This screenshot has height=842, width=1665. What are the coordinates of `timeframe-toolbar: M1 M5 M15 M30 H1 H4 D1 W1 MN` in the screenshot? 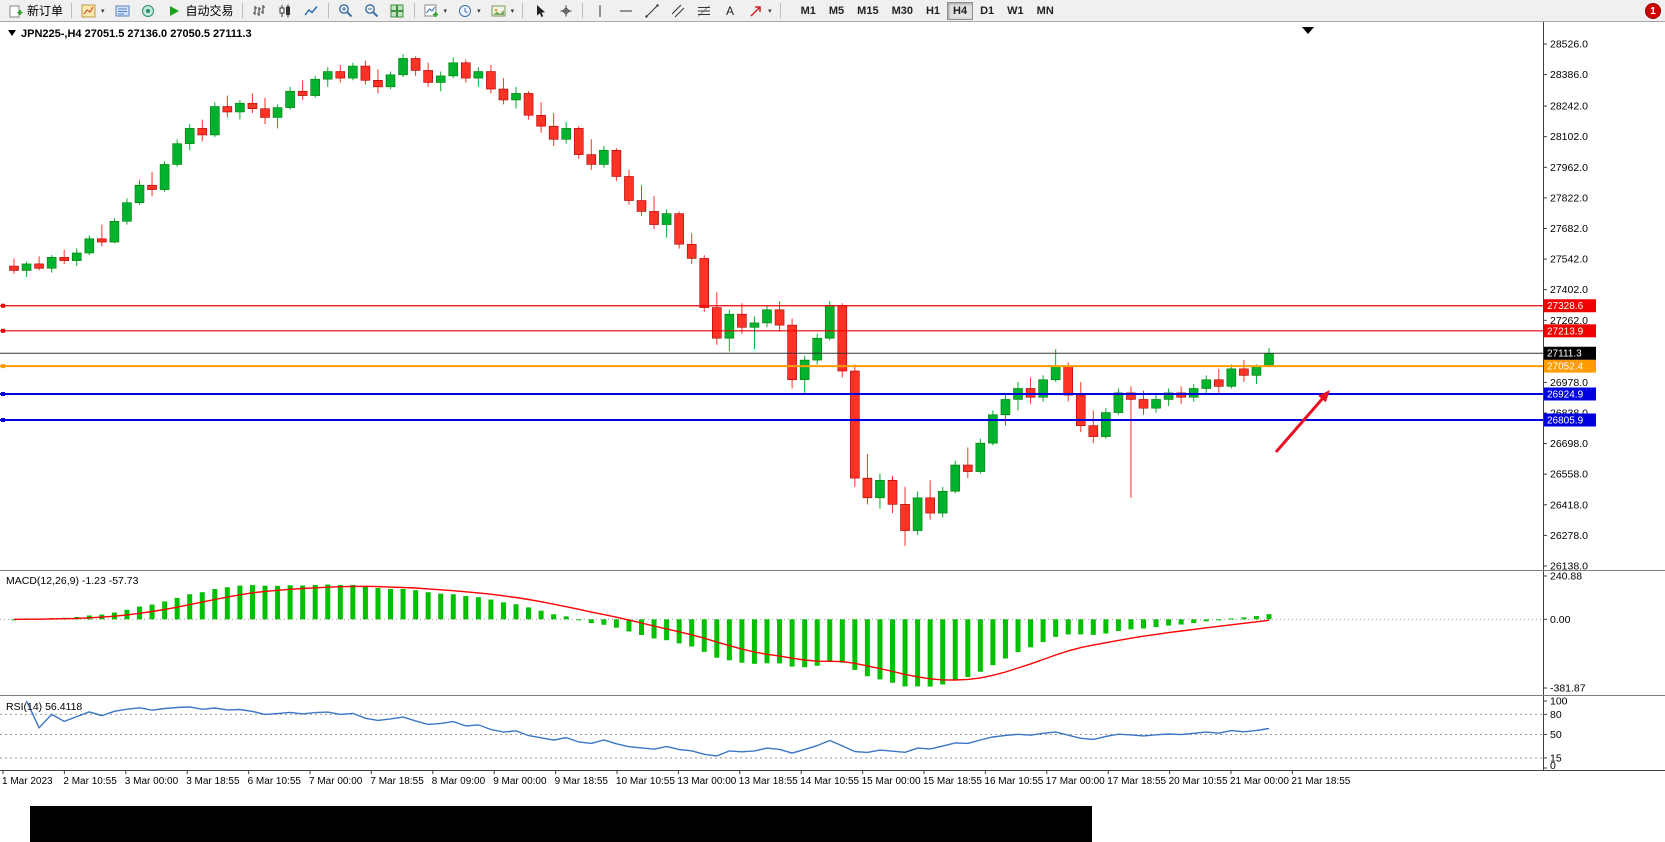 It's located at (927, 10).